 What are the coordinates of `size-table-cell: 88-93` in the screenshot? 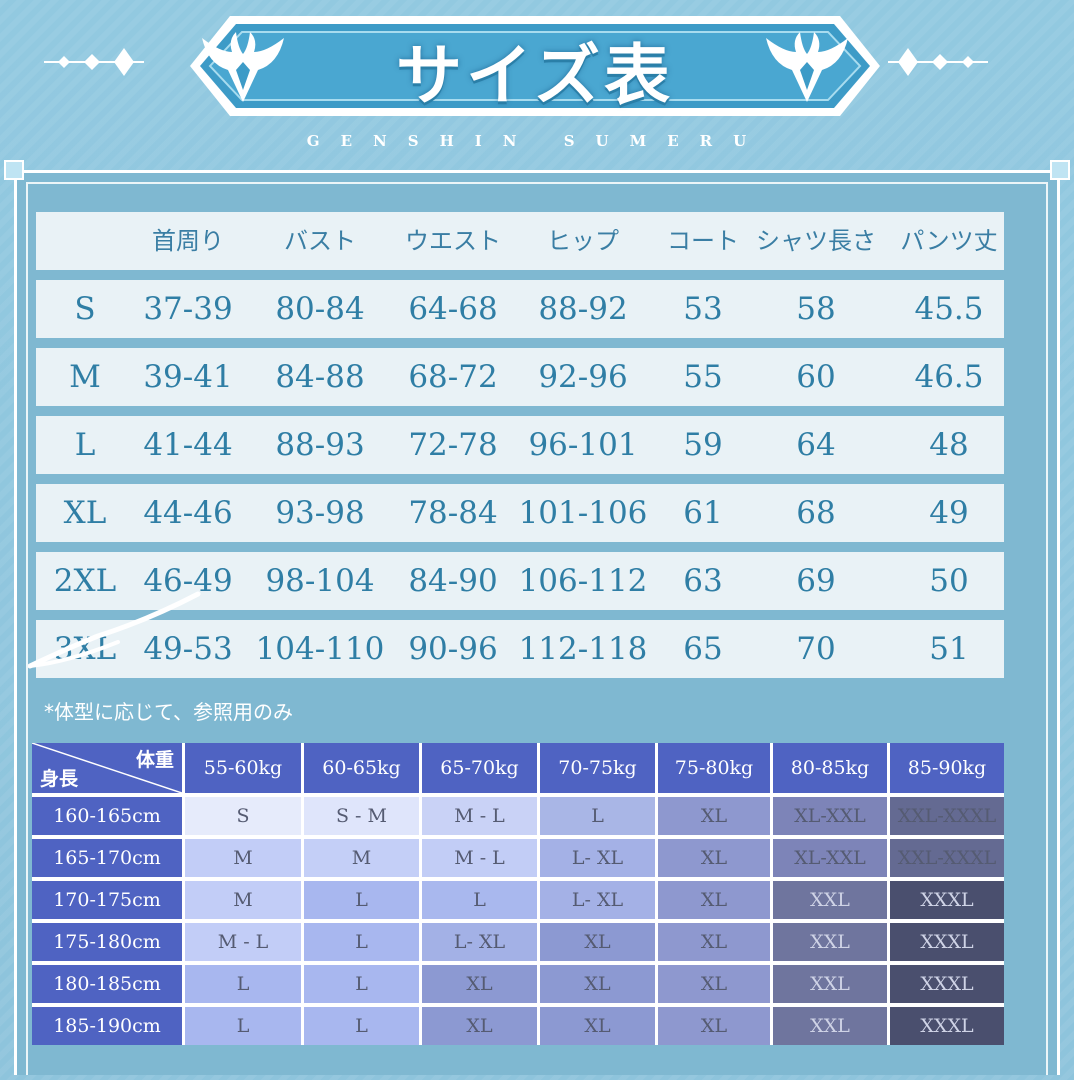 It's located at (320, 445).